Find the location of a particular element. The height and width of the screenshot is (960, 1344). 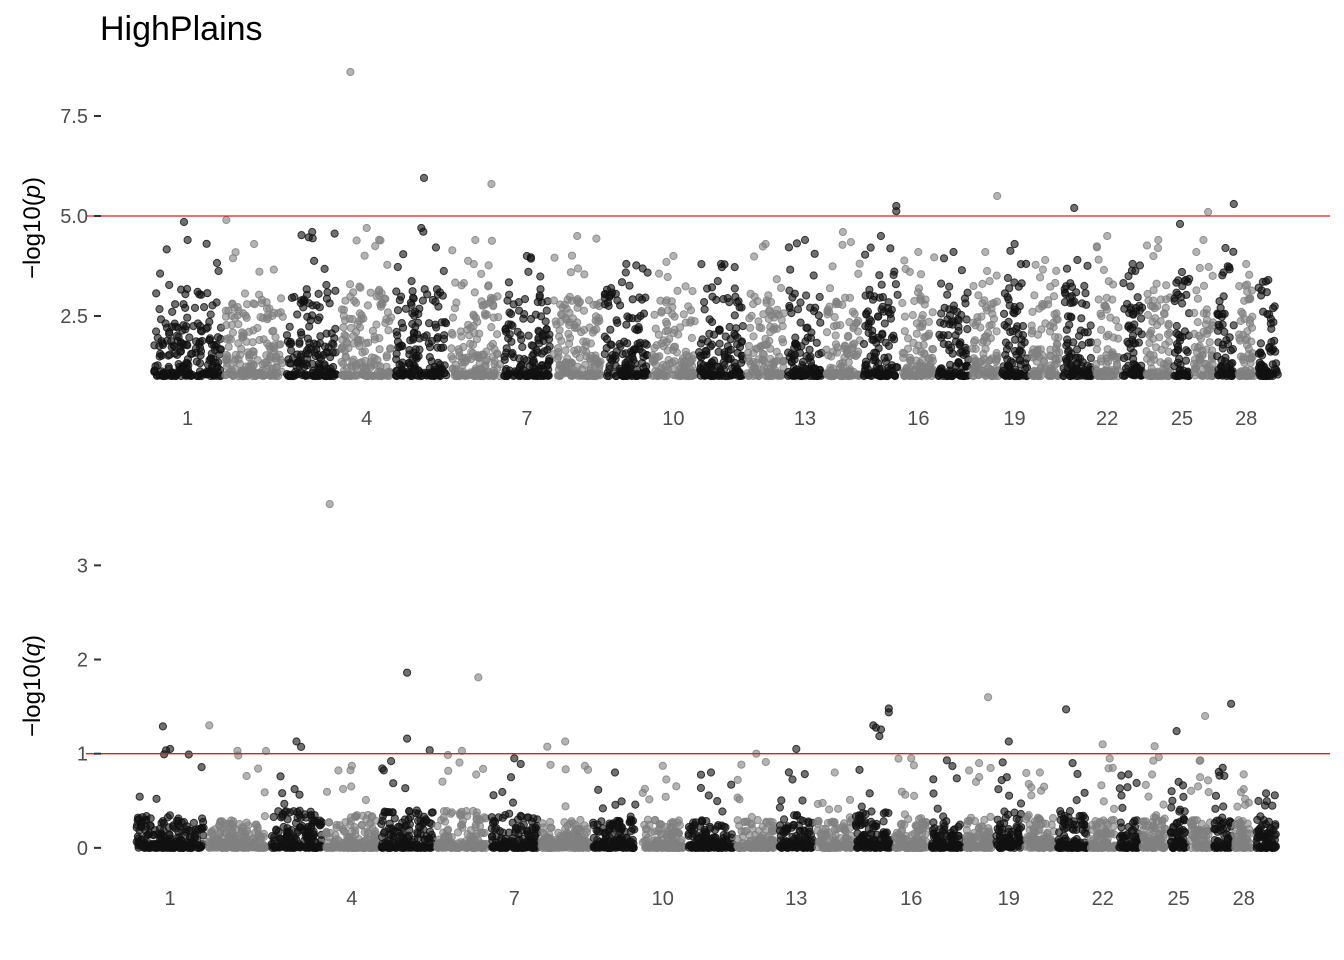

chromosome-7-points is located at coordinates (514, 803).